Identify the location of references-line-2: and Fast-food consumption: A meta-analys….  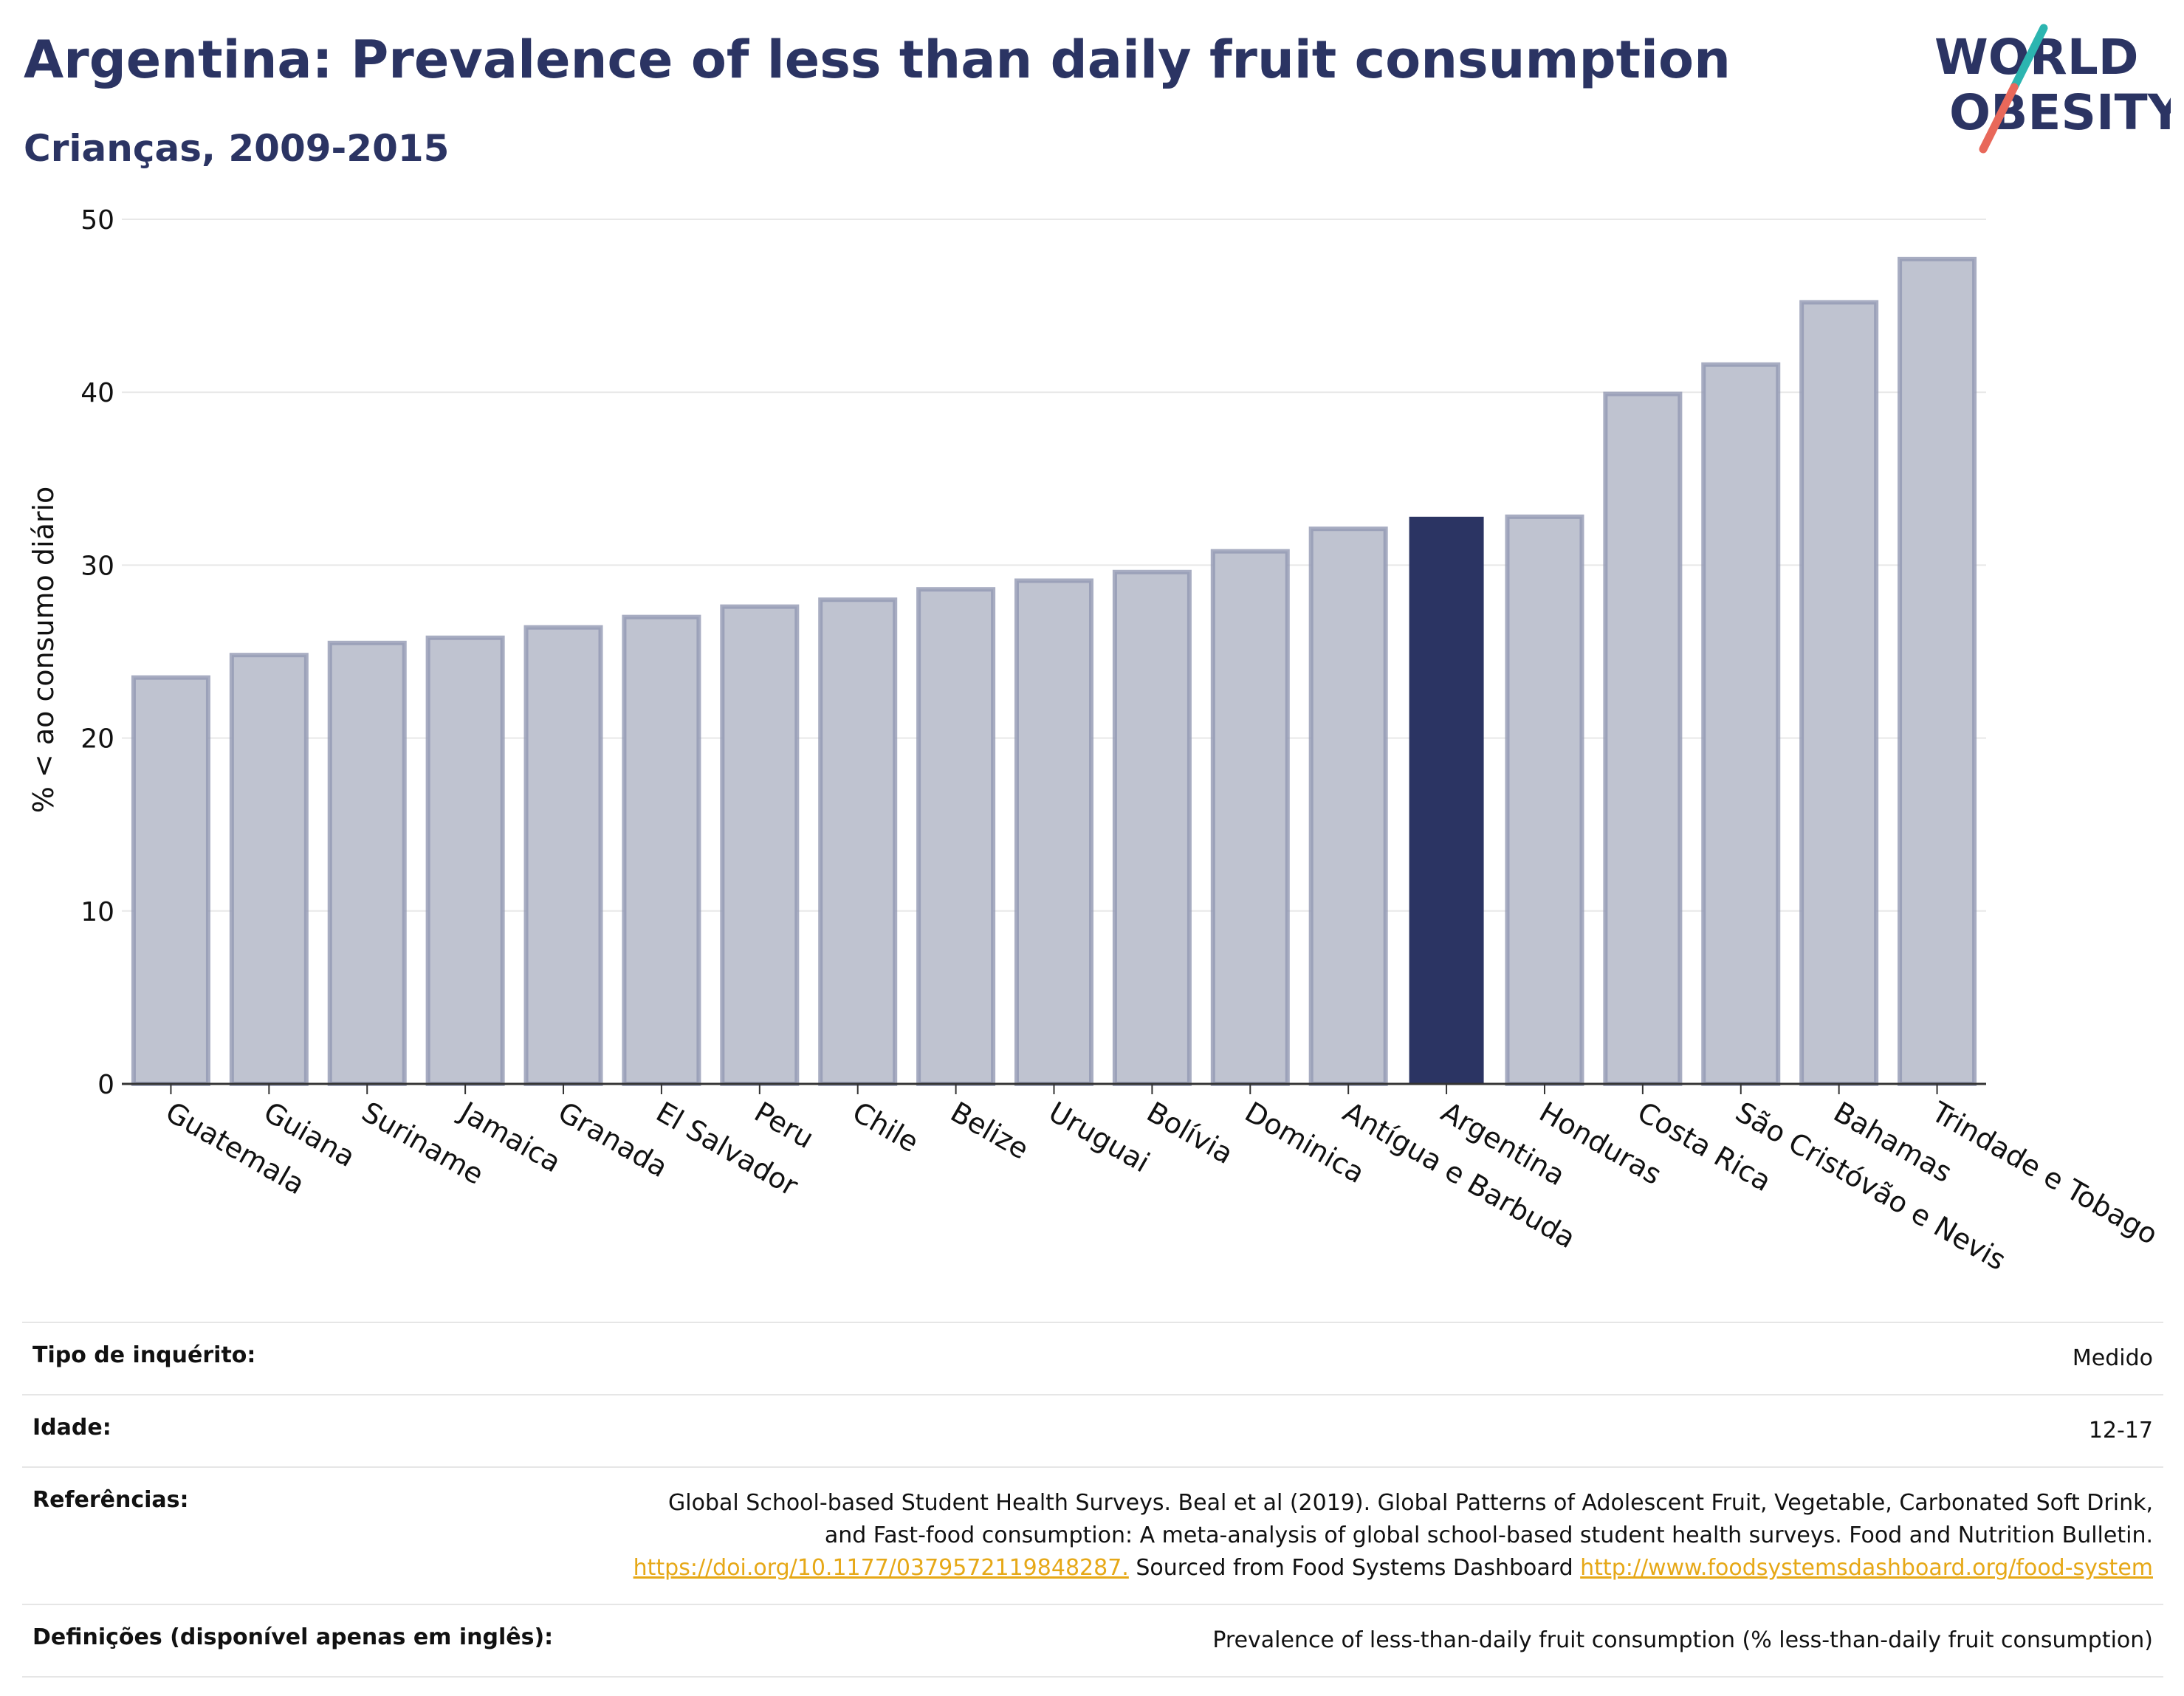
(1489, 1535).